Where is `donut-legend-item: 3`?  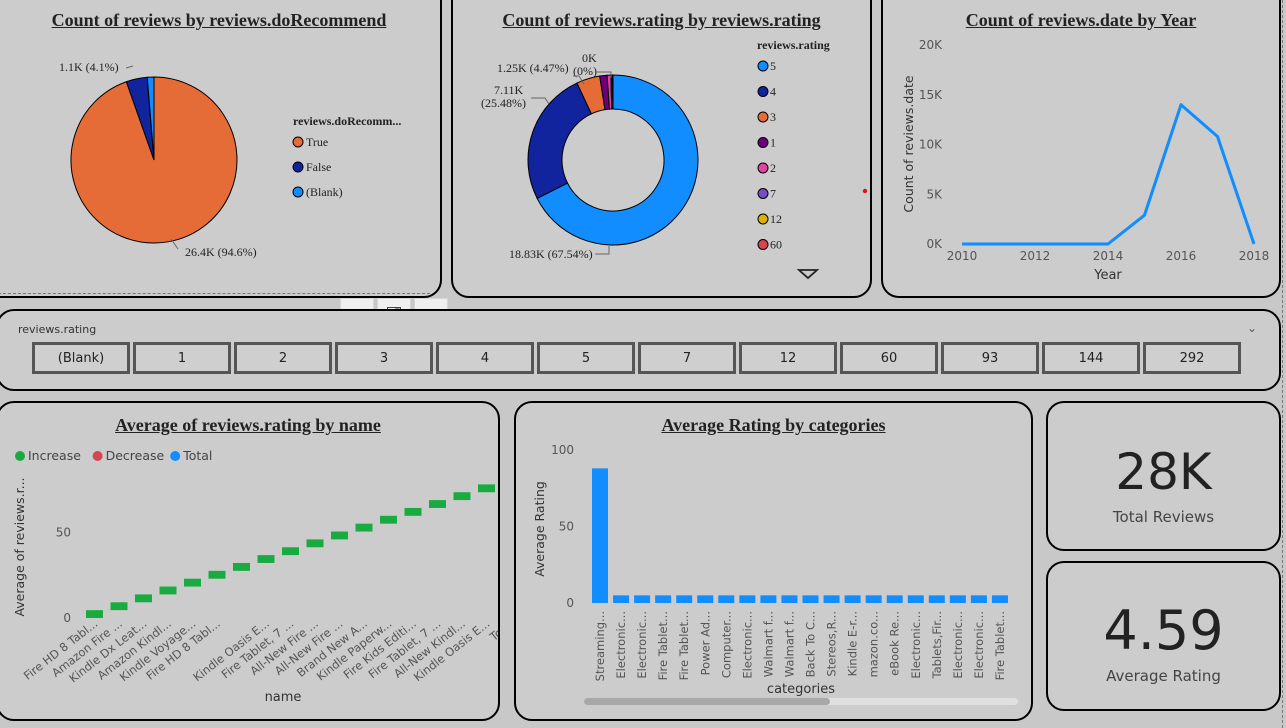
donut-legend-item: 3 is located at coordinates (773, 117).